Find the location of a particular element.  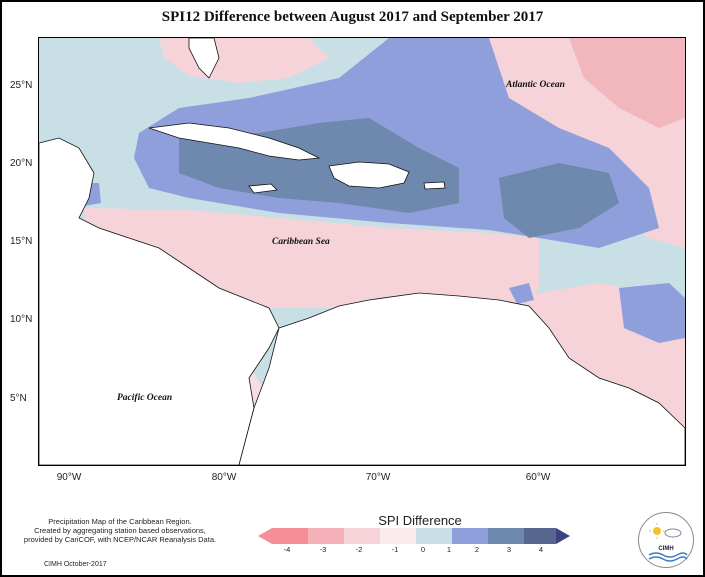

legend-tick-m3: -3 is located at coordinates (323, 549).